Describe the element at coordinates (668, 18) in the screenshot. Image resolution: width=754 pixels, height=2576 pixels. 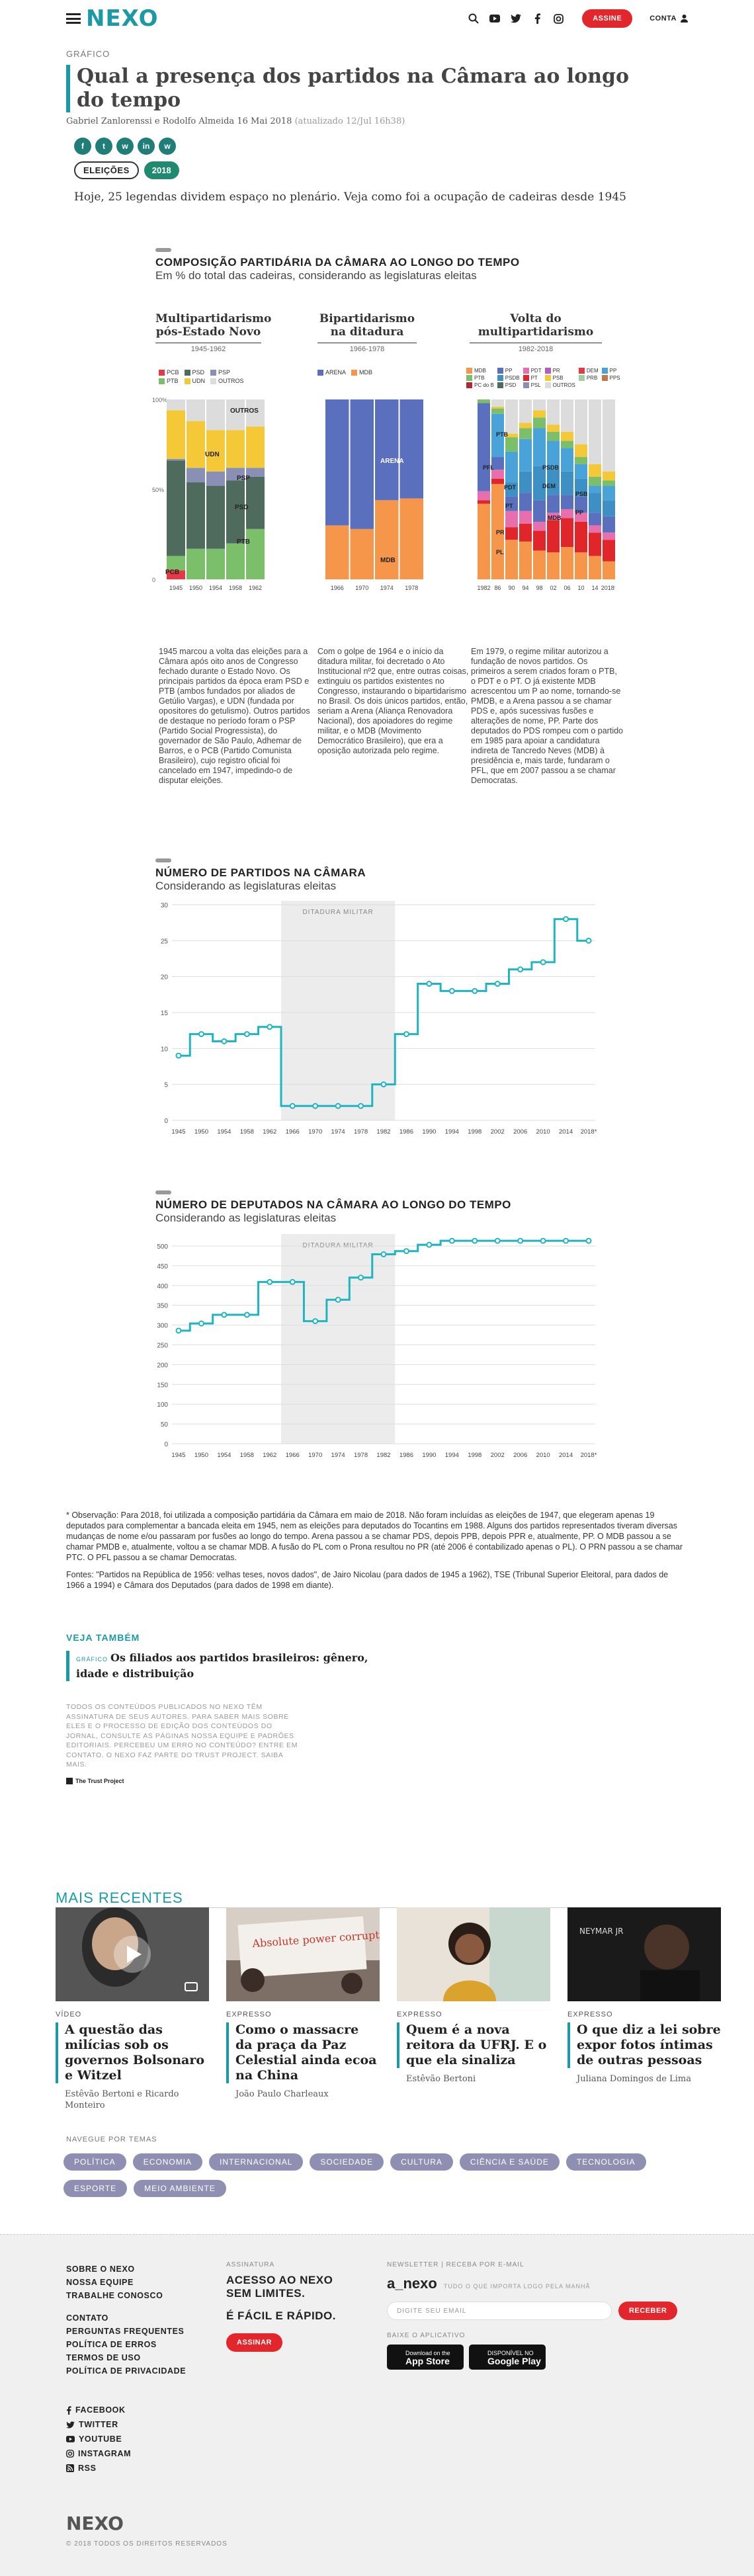
I see `account-link: CONTA` at that location.